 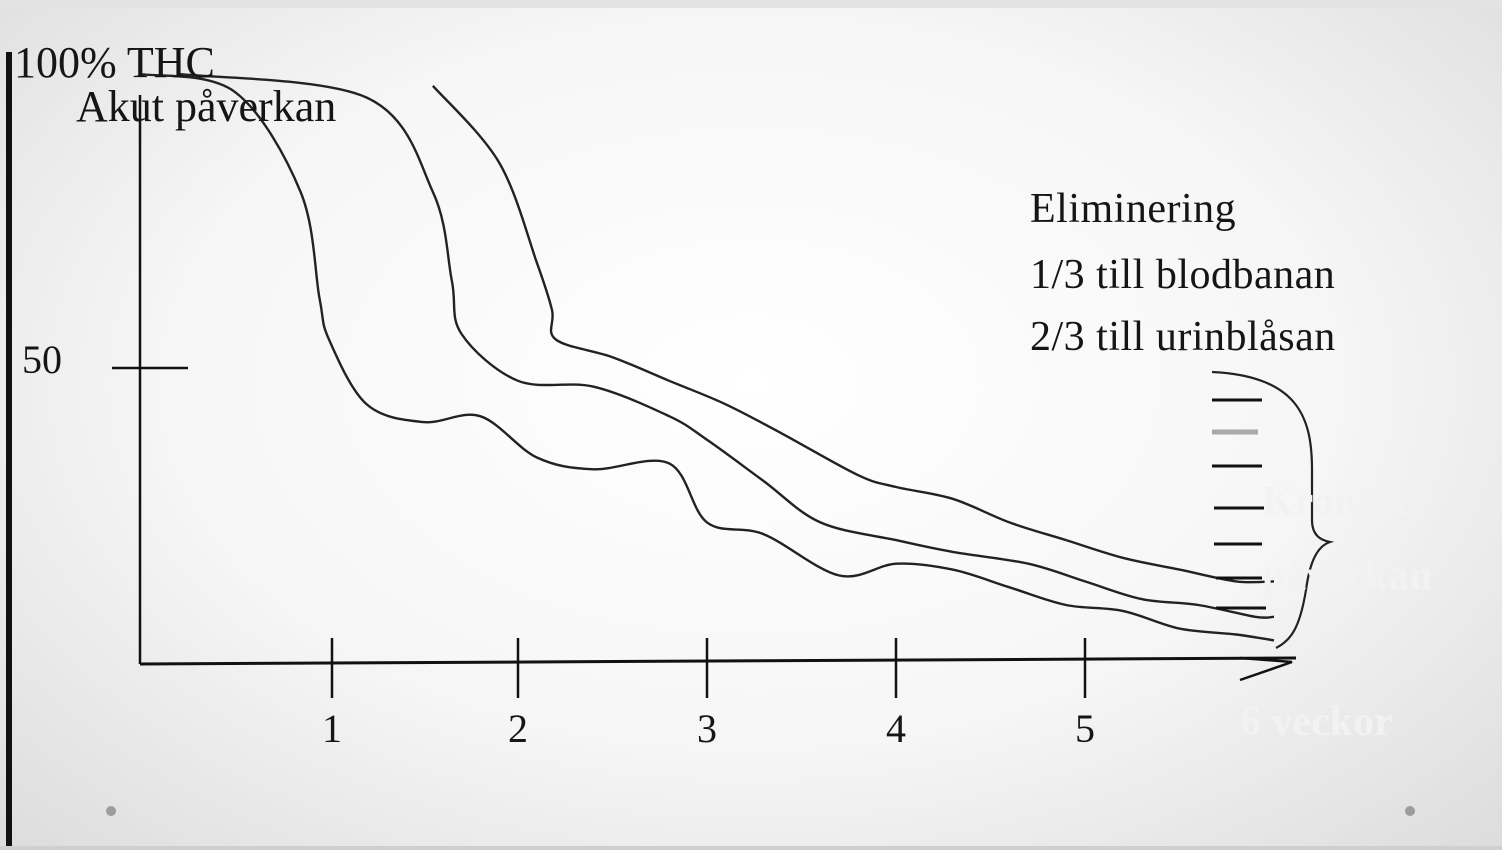 What do you see at coordinates (42, 359) in the screenshot?
I see `y-tick-label: 50` at bounding box center [42, 359].